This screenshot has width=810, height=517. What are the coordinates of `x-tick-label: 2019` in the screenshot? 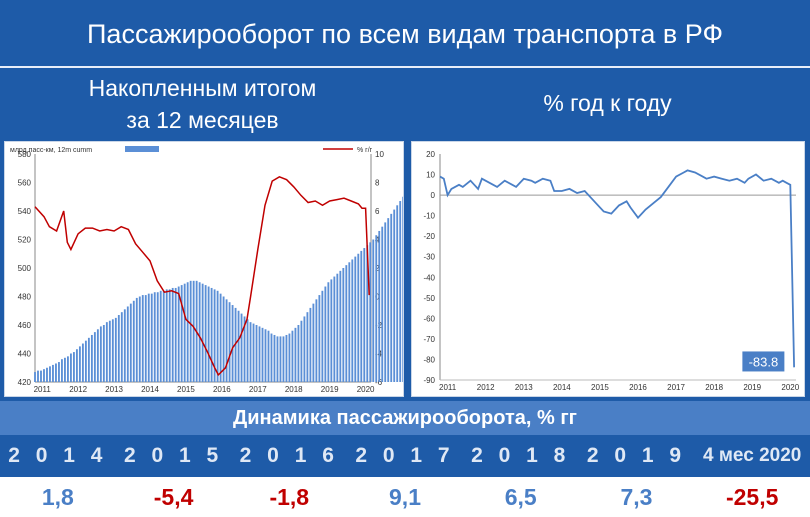 It's located at (752, 387).